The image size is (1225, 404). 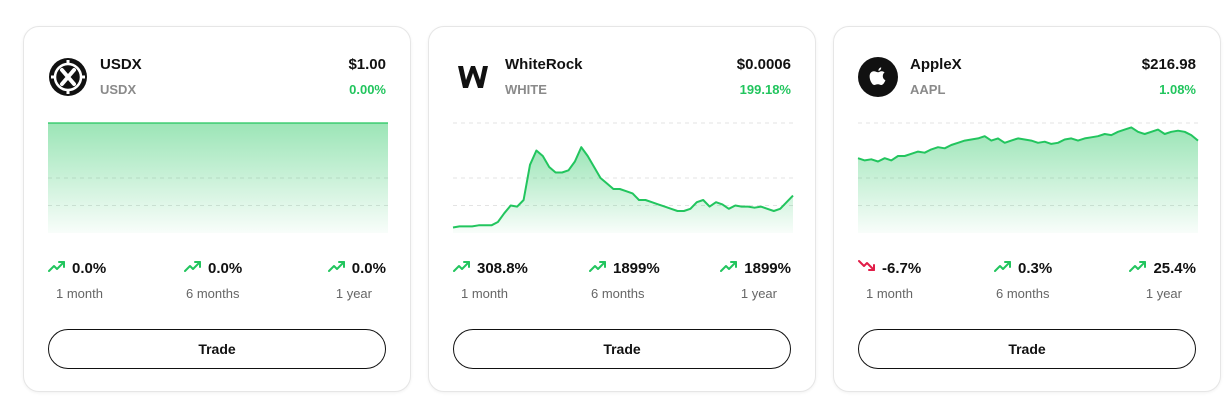 I want to click on stat-6-months: 0.0% 6 months, so click(x=239, y=280).